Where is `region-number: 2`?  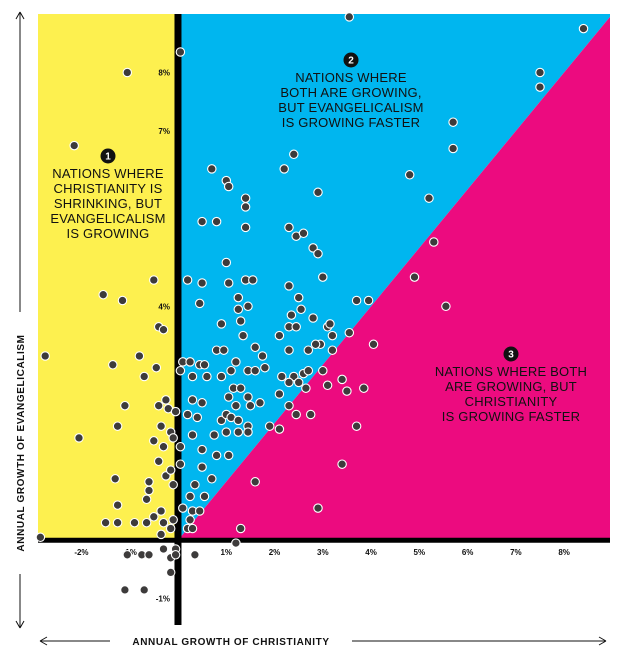 region-number: 2 is located at coordinates (351, 61).